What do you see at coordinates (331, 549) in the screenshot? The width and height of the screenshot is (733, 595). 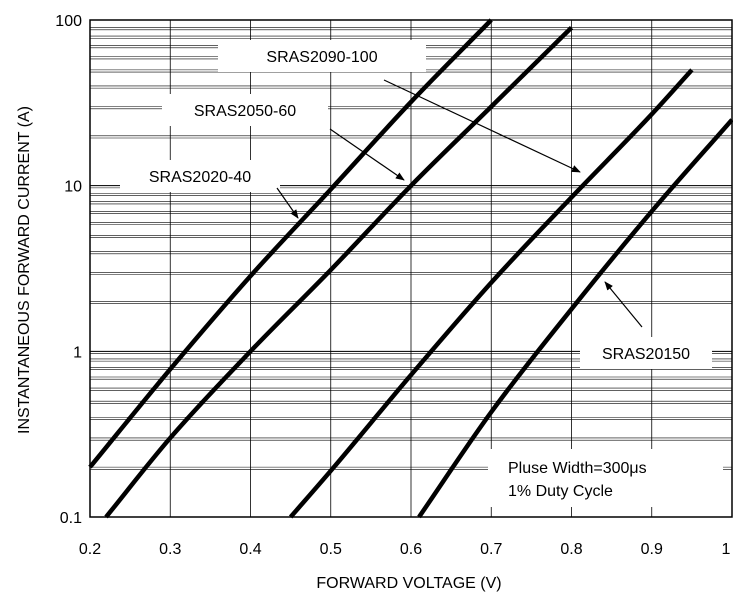 I see `x-tick-label: 0.5` at bounding box center [331, 549].